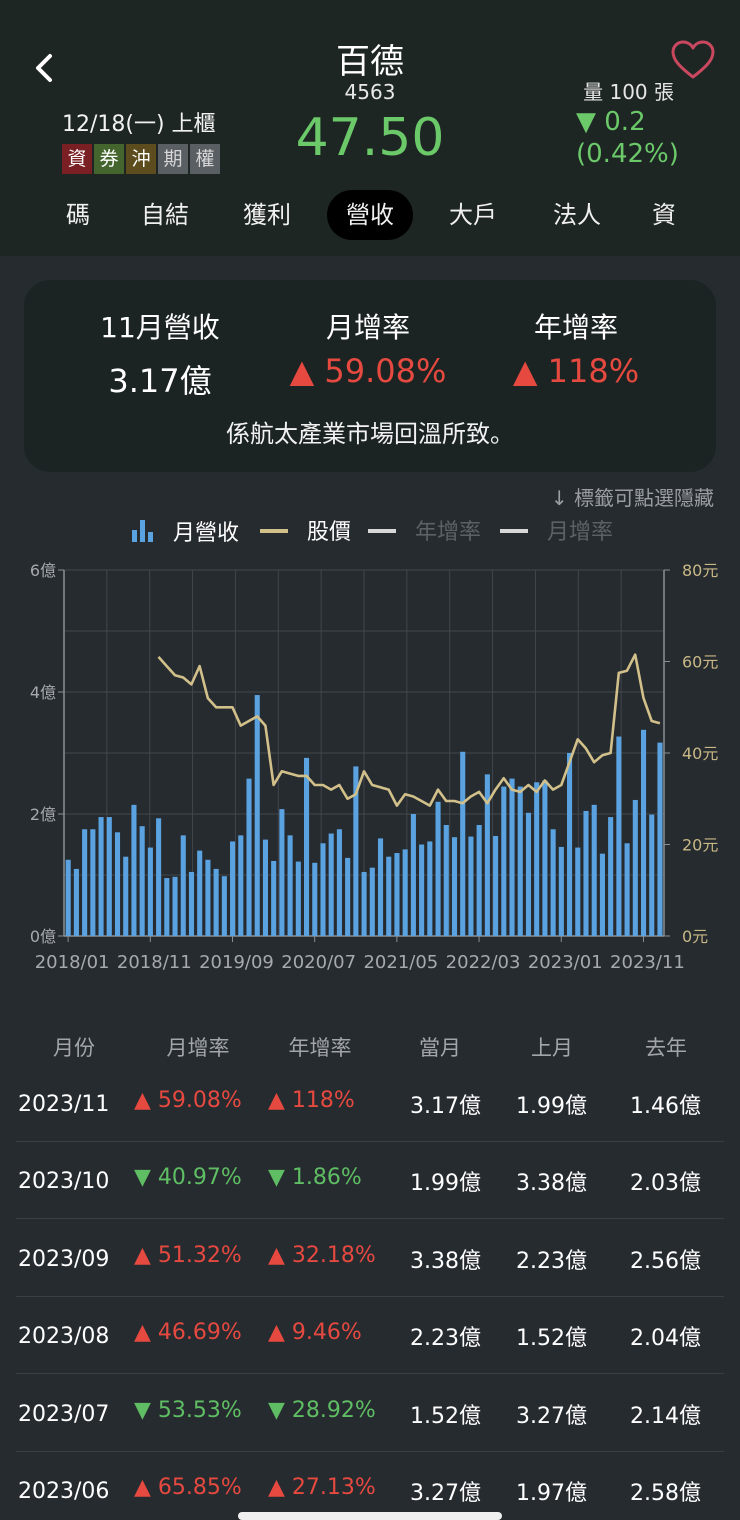  What do you see at coordinates (322, 1255) in the screenshot?
I see `yoy-cell: ▲ 32.18%` at bounding box center [322, 1255].